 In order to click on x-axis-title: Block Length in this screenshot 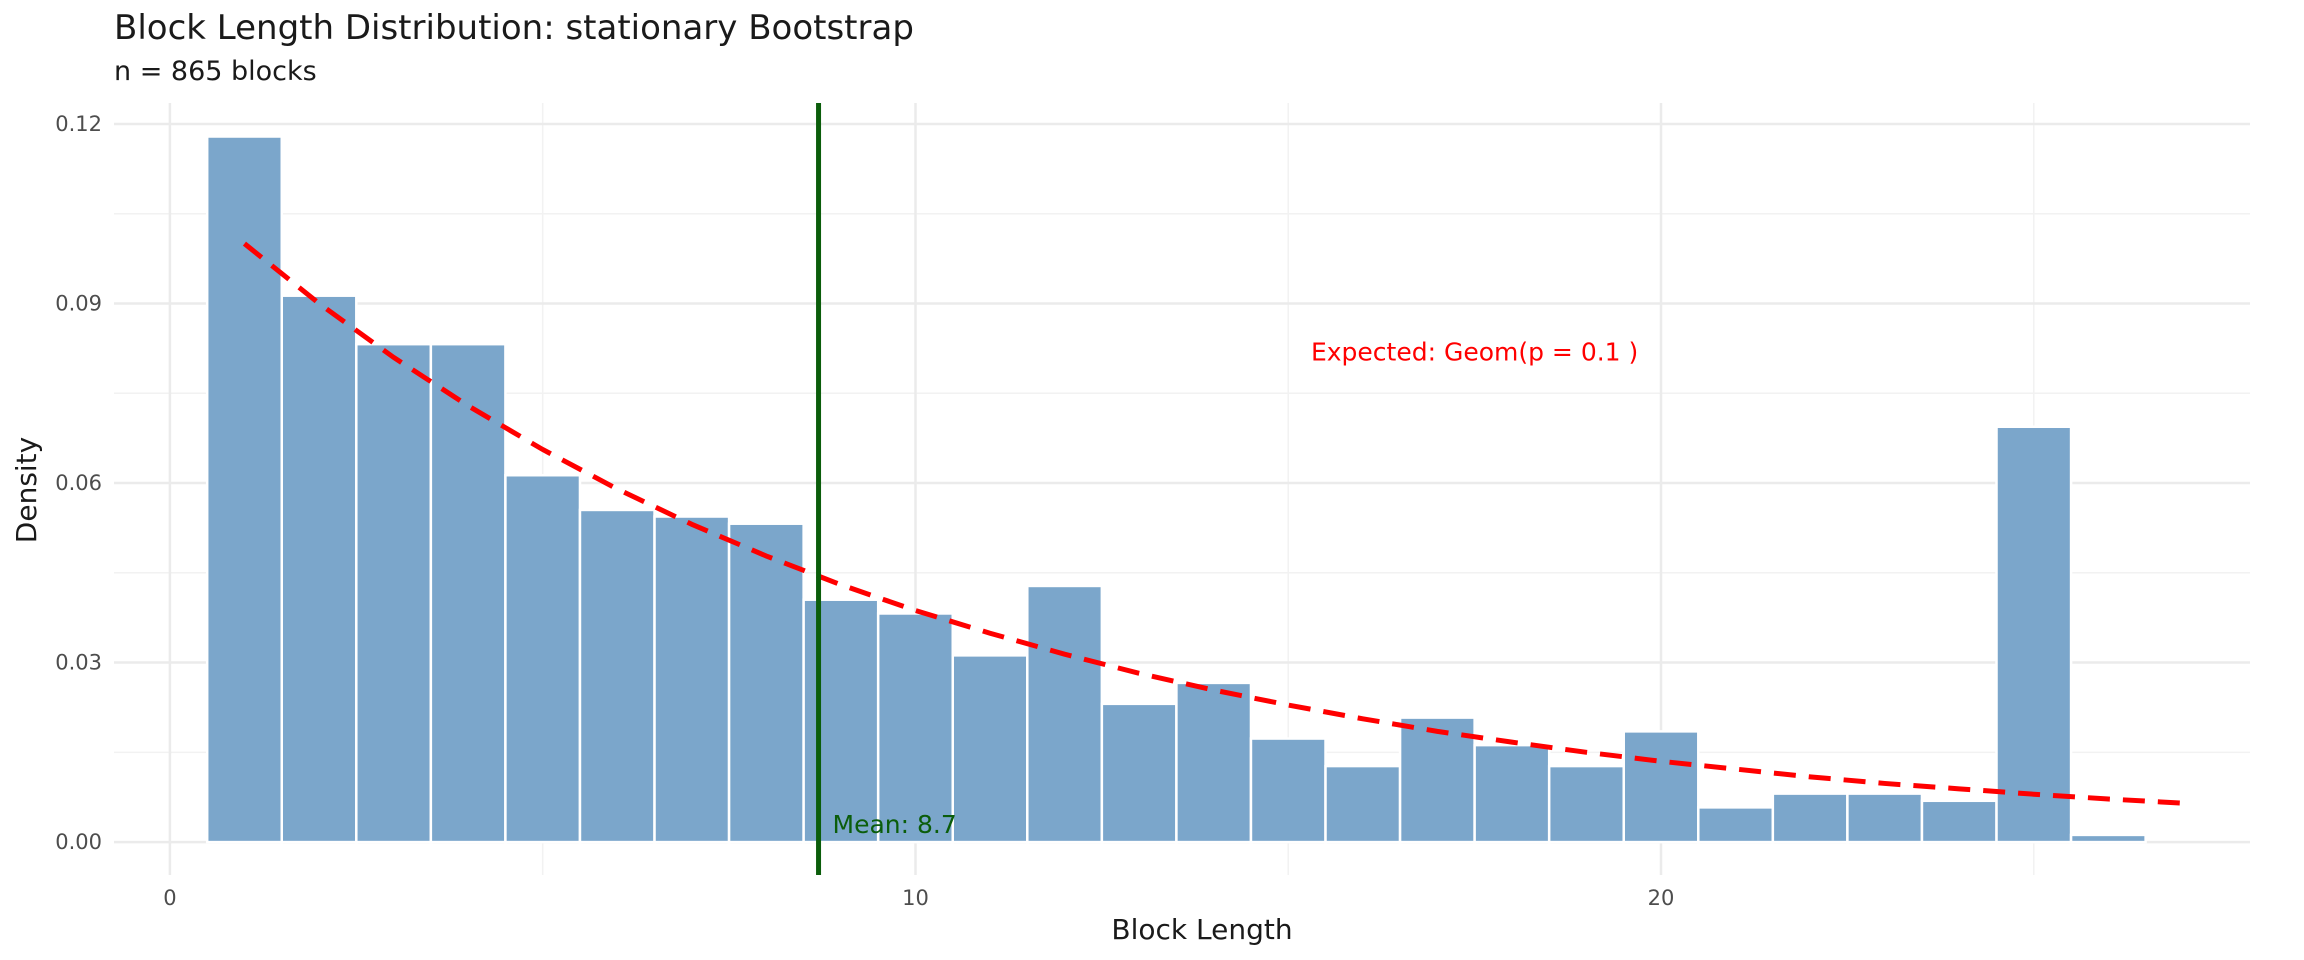, I will do `click(1201, 929)`.